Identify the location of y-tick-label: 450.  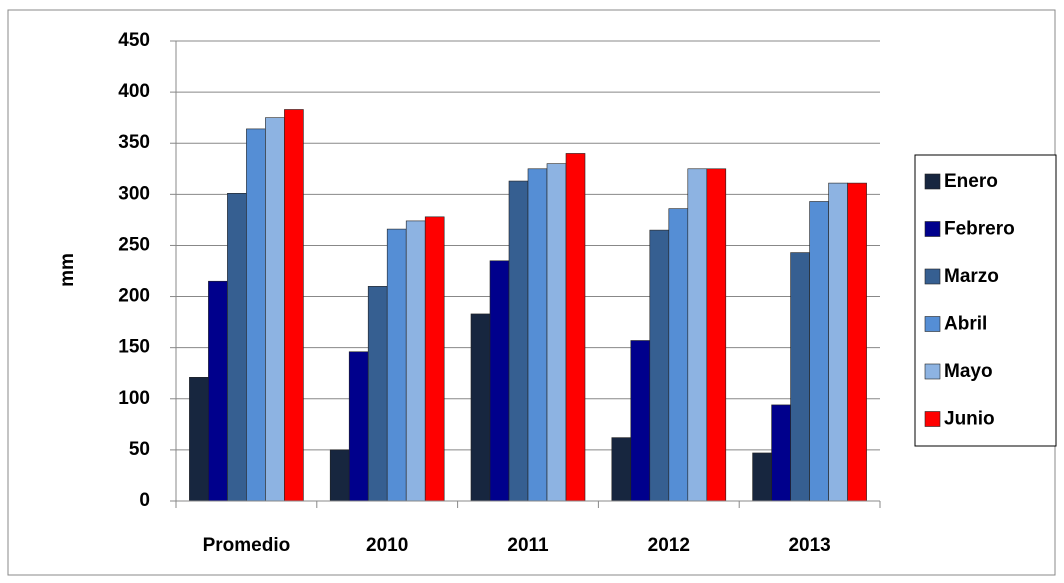
(134, 40).